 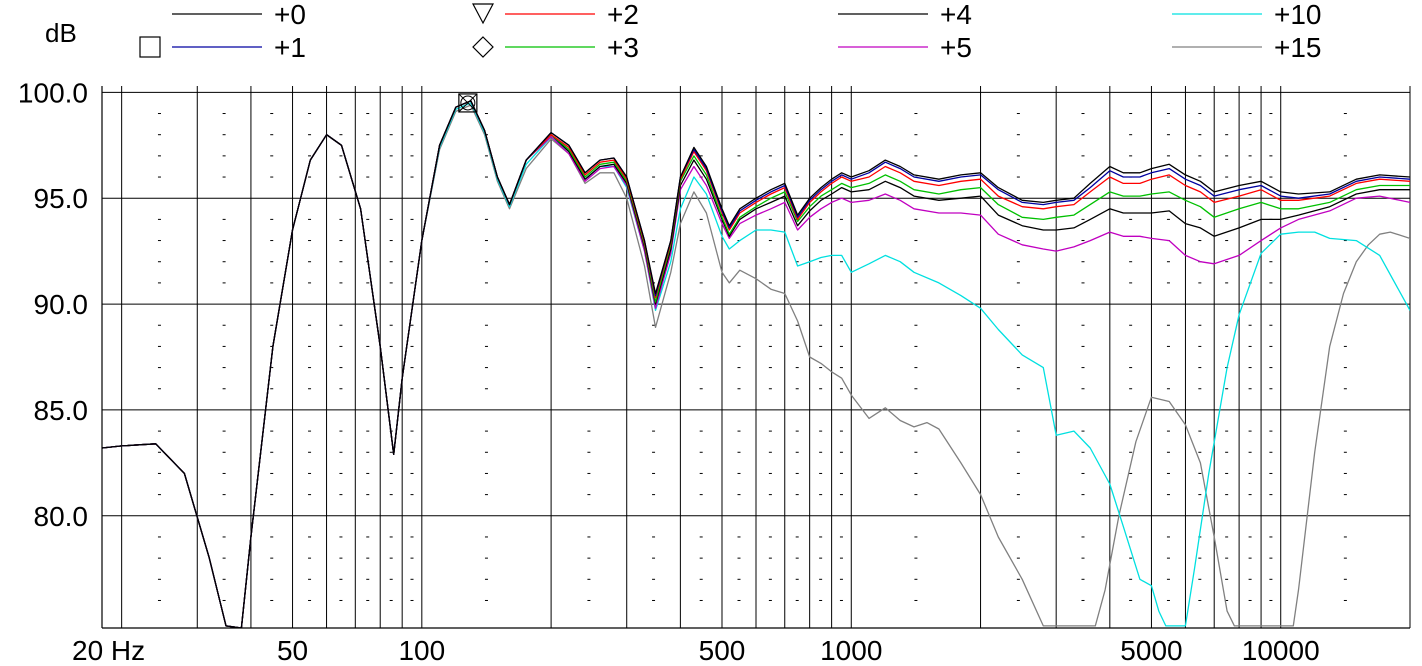 I want to click on cursor-marker-cross, so click(x=468, y=103).